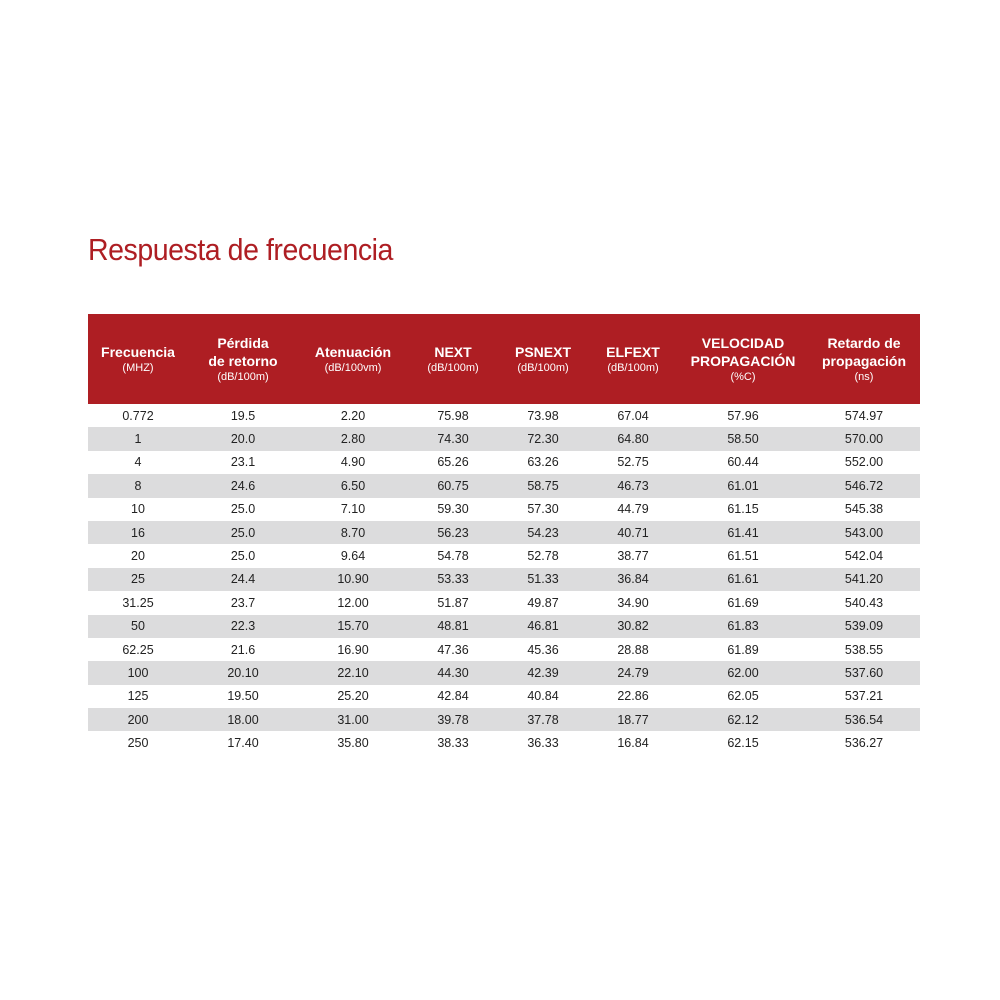 The width and height of the screenshot is (1000, 1000). I want to click on table-cell: 543.00, so click(864, 532).